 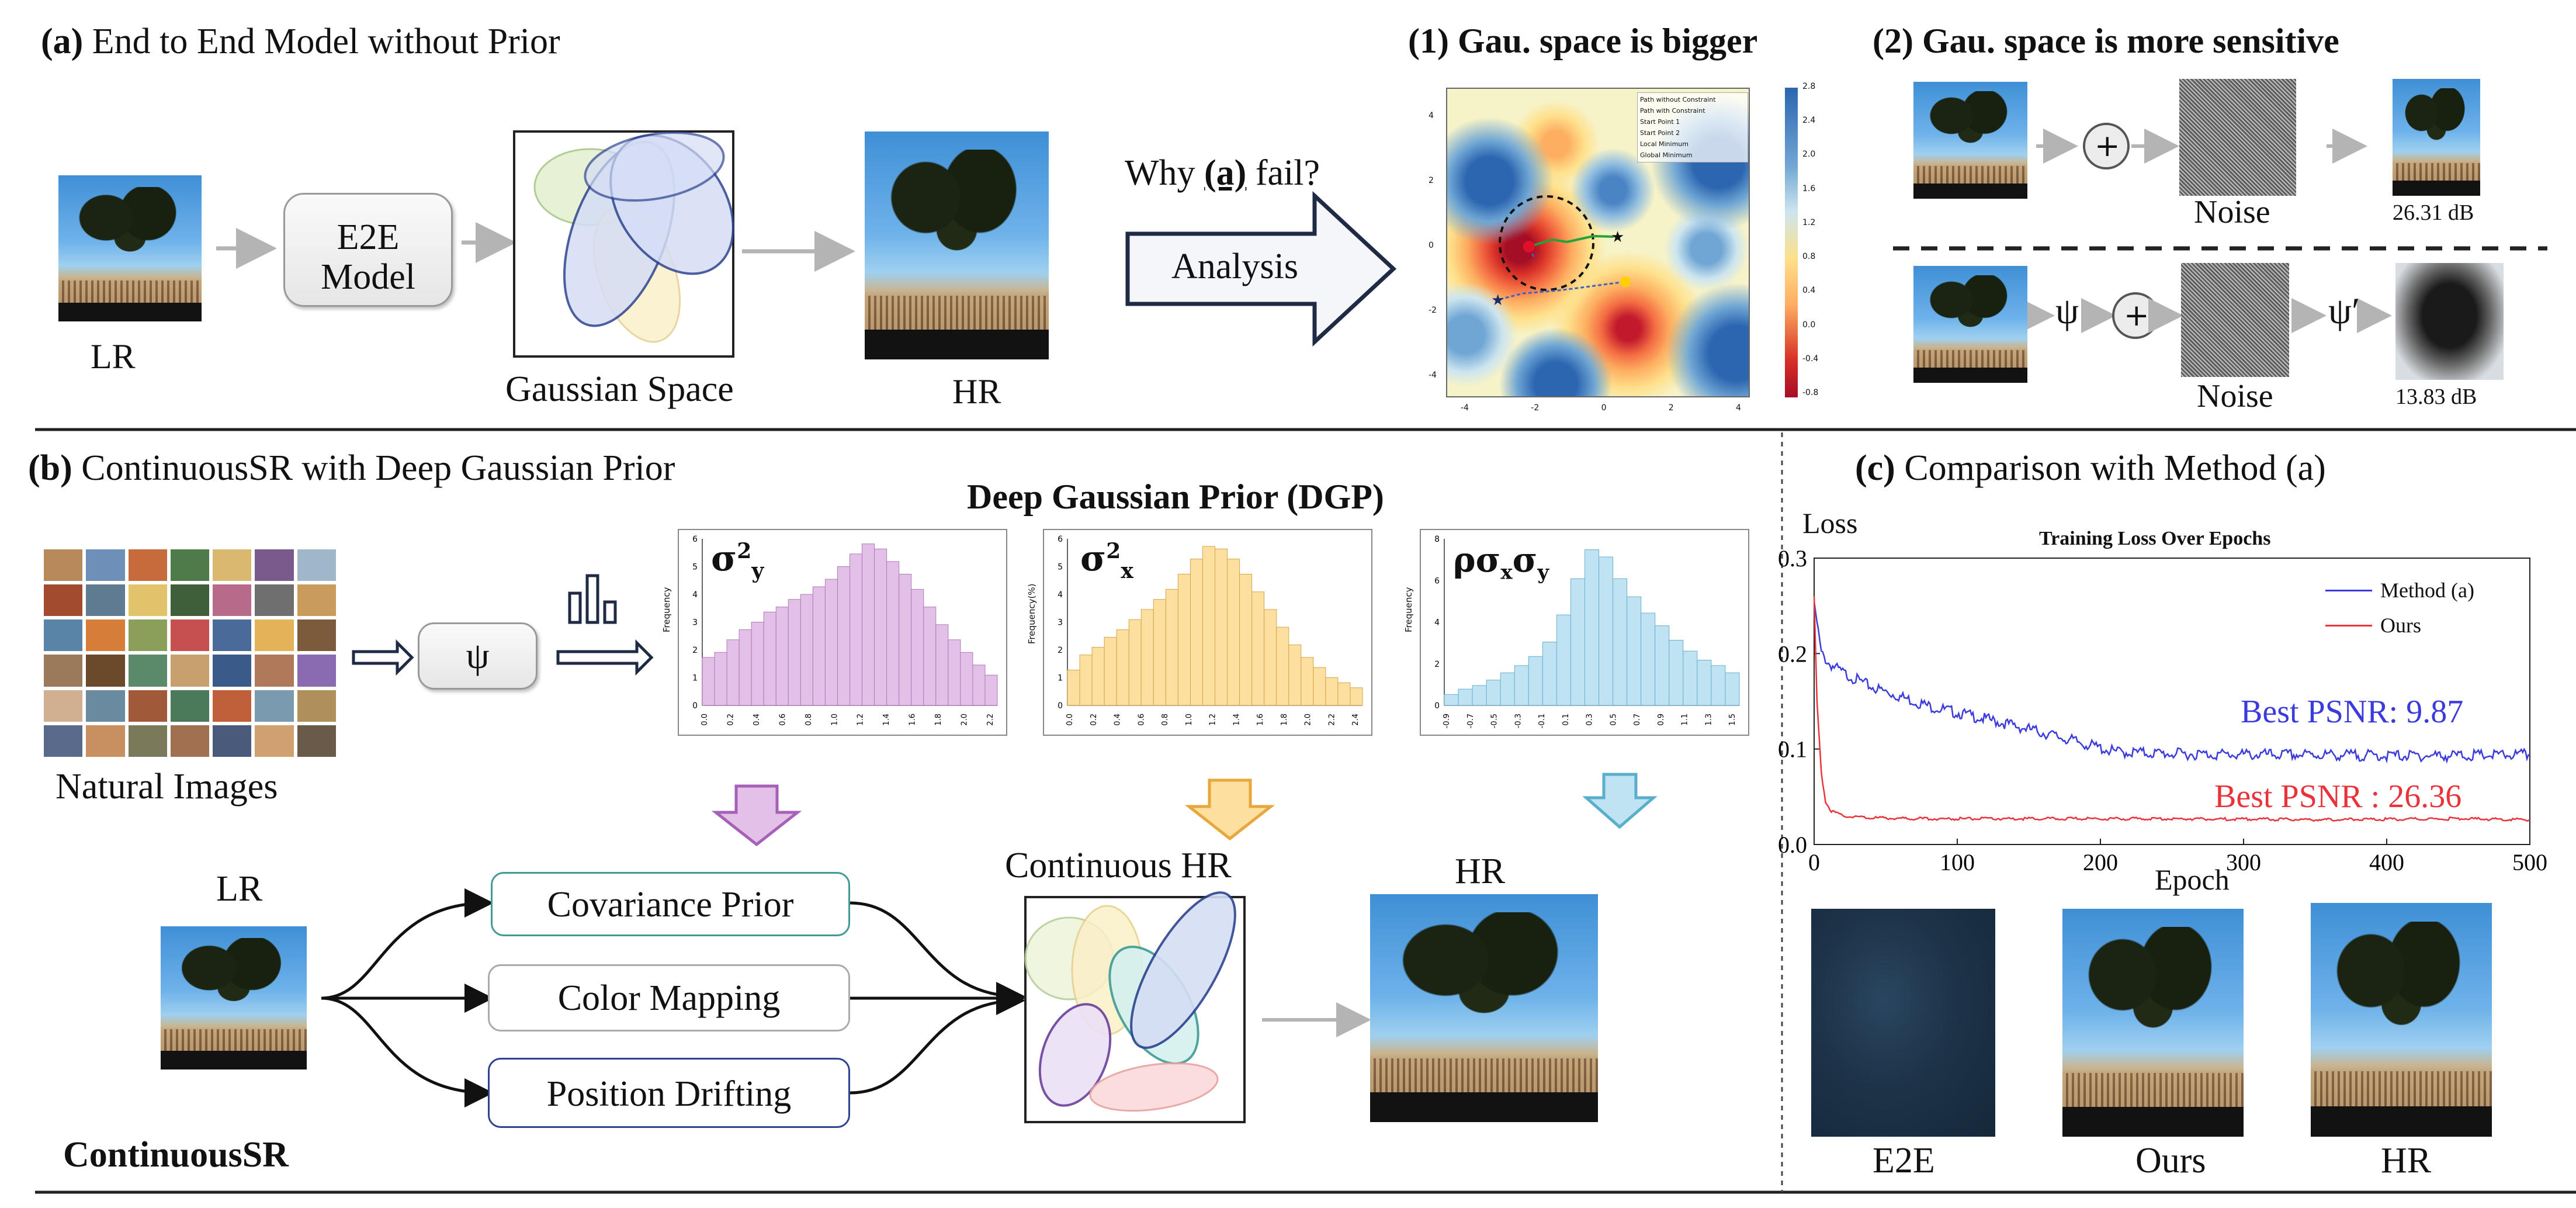 I want to click on hist-xtick: 0.0, so click(x=1070, y=720).